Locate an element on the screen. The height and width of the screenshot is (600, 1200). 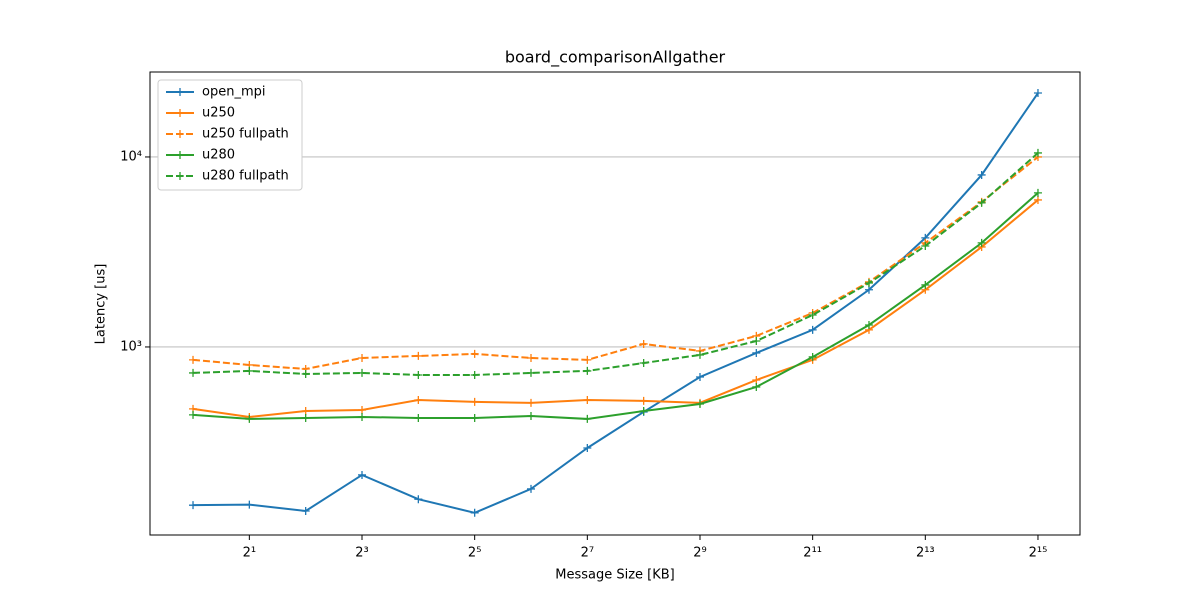
x-tick-label: 2¹⁵ is located at coordinates (1038, 553).